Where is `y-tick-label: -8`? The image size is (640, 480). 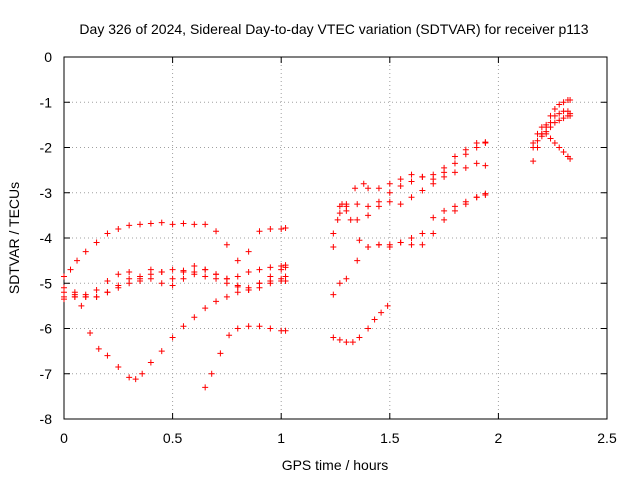 y-tick-label: -8 is located at coordinates (46, 419).